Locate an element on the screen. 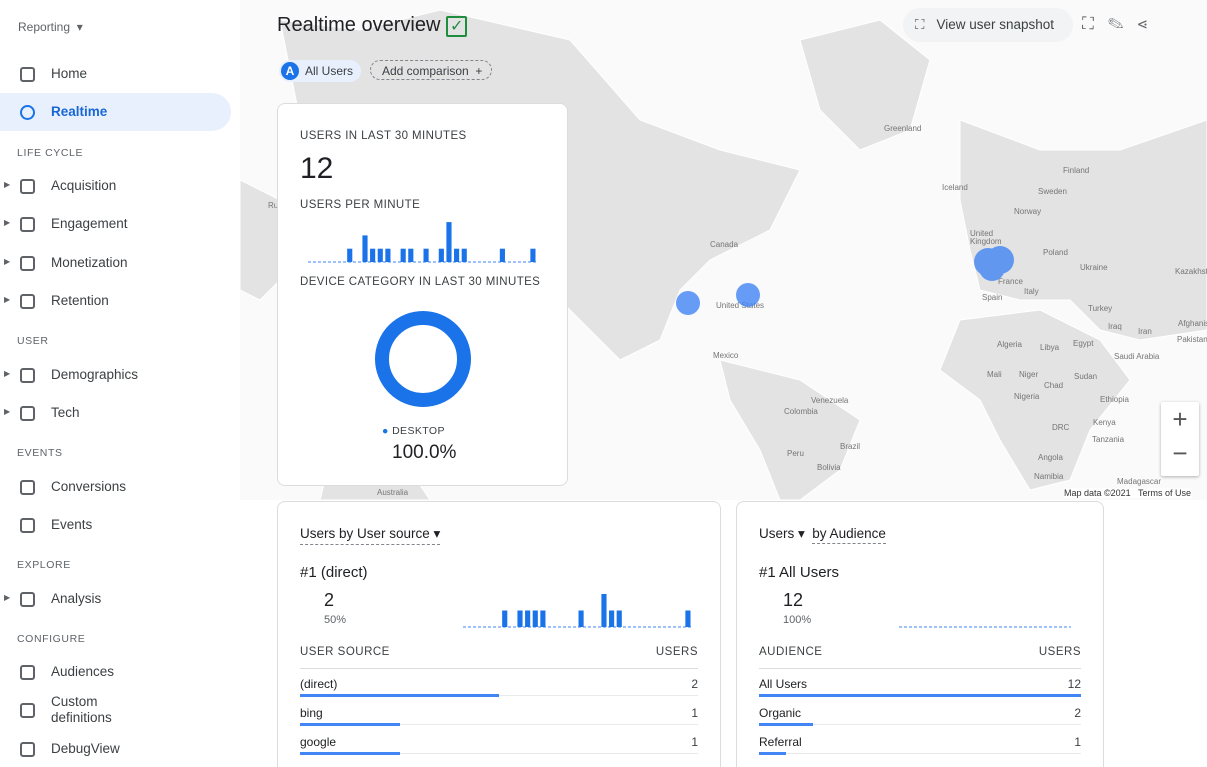 This screenshot has width=1207, height=767. card-title: Users by User source ▾ is located at coordinates (370, 535).